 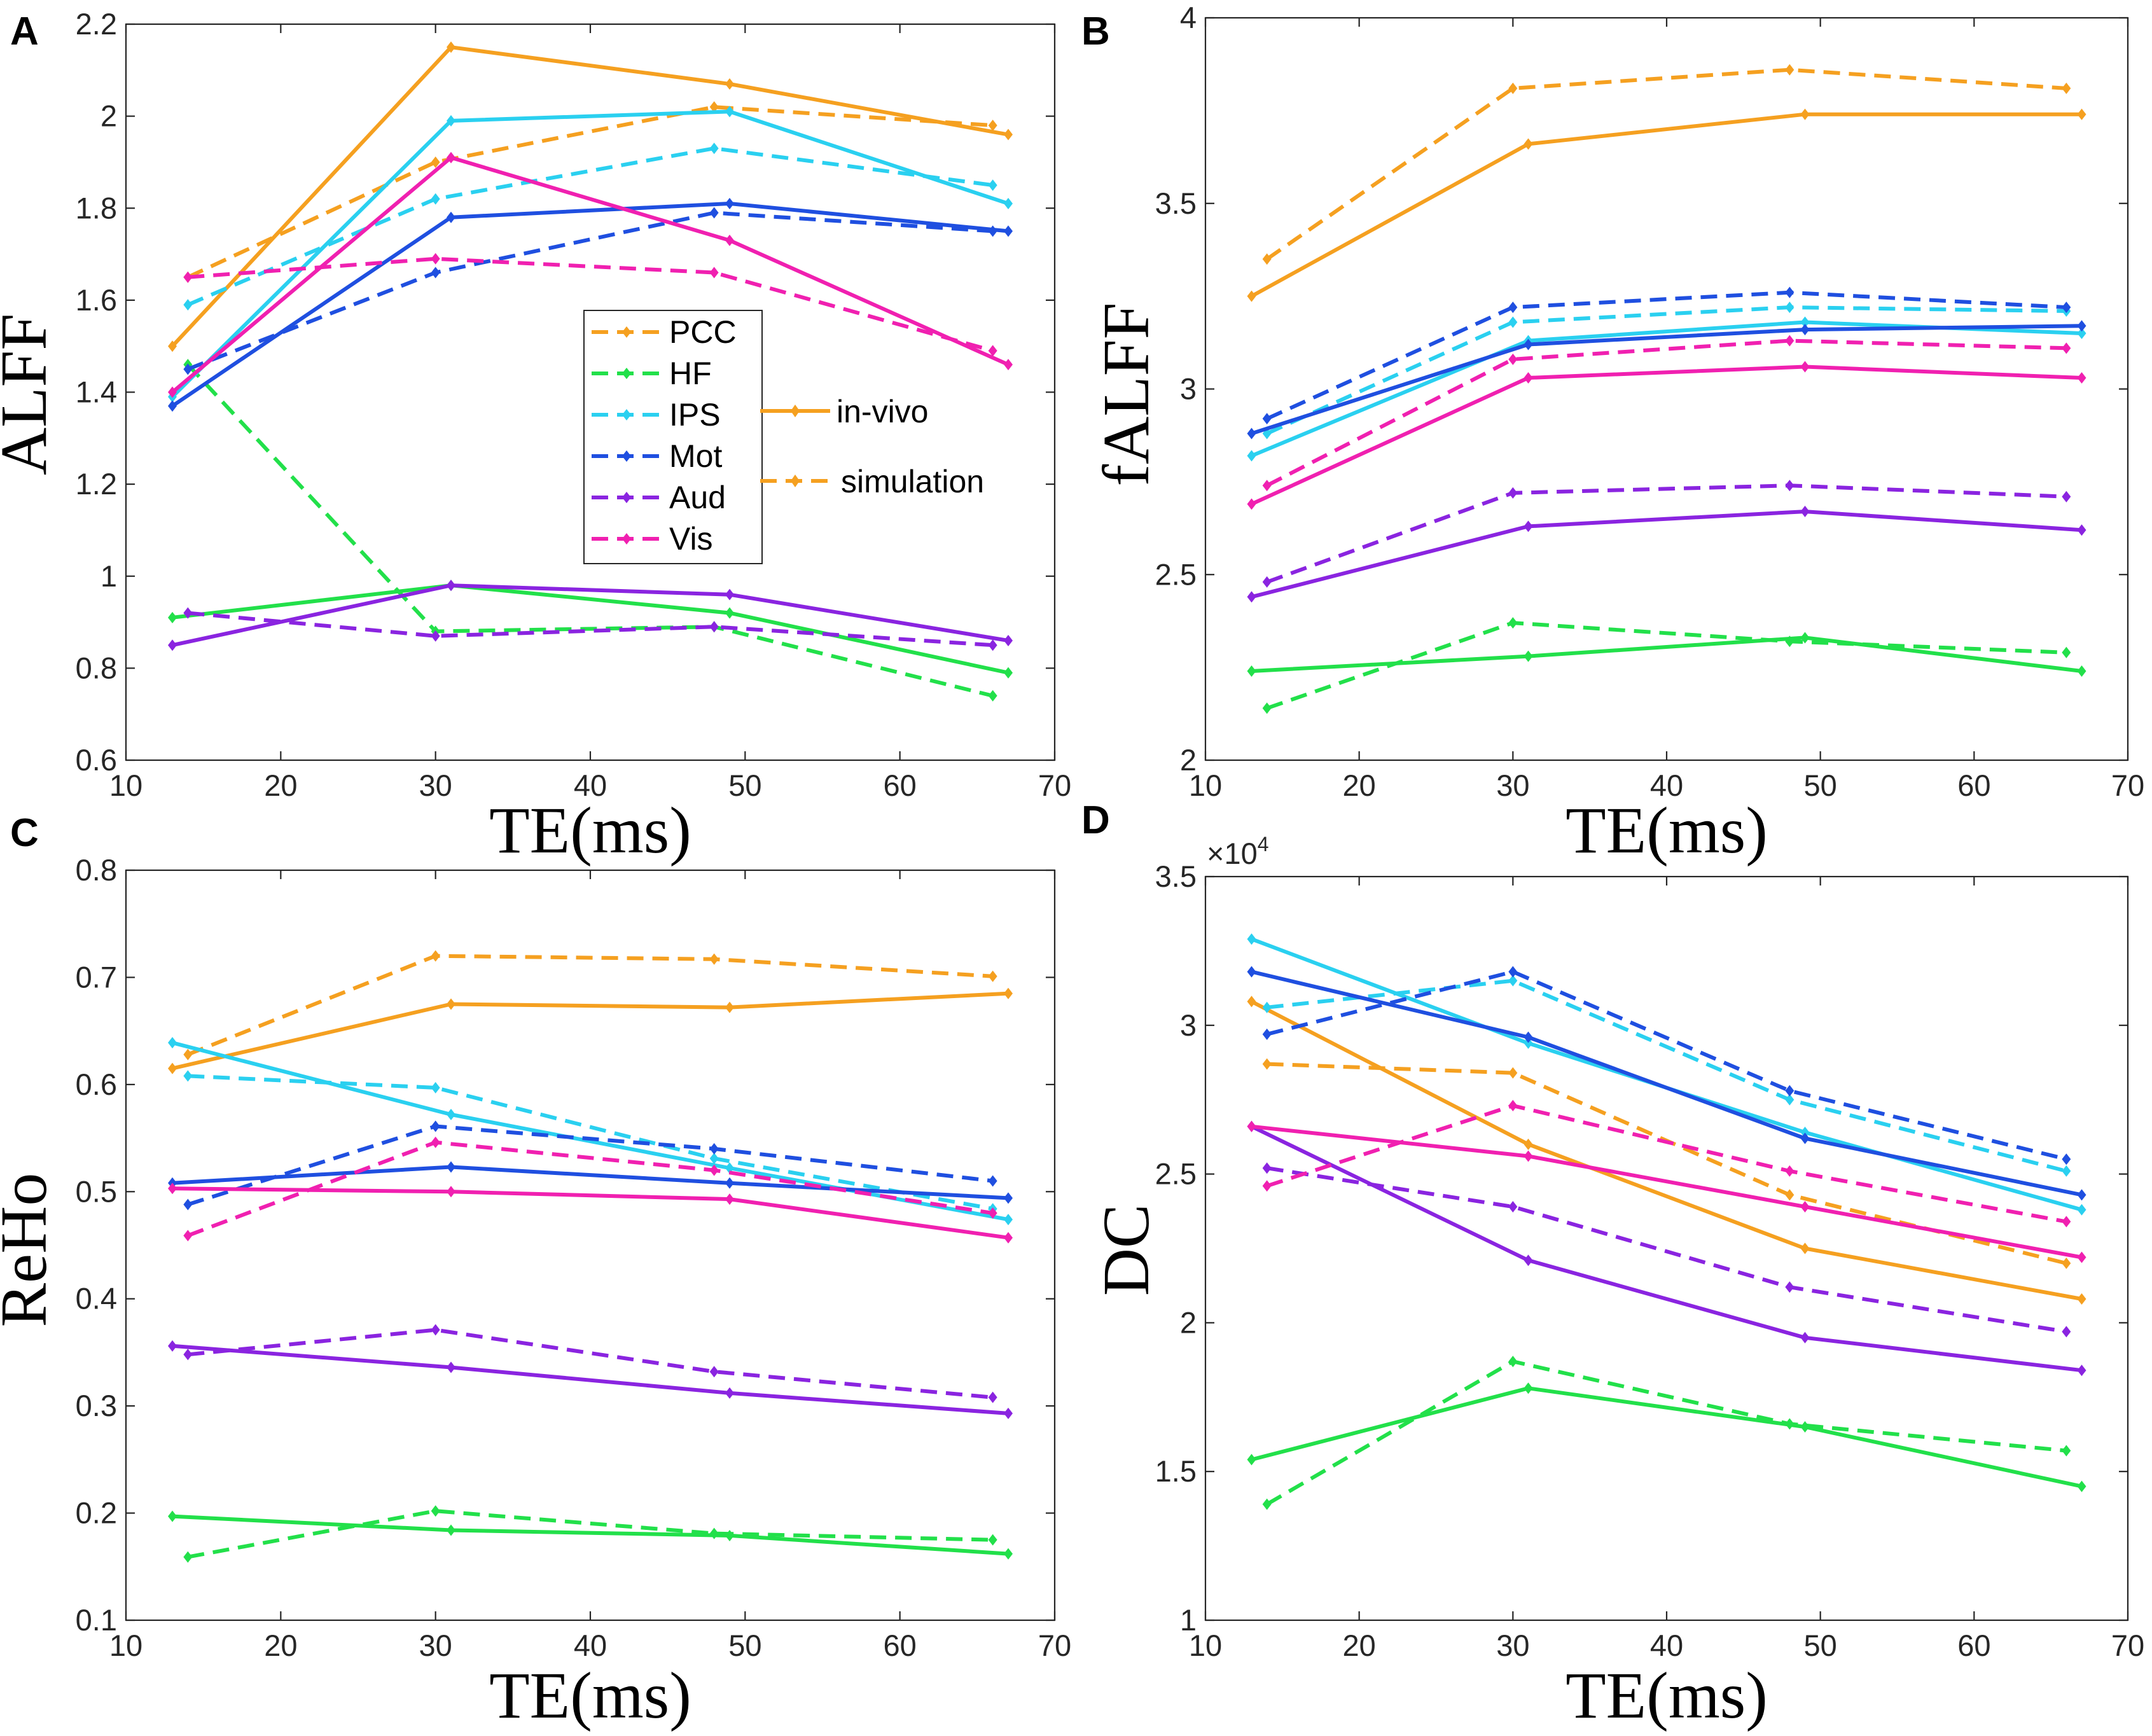 I want to click on panel-d-series-ips-simulation, so click(x=1666, y=1076).